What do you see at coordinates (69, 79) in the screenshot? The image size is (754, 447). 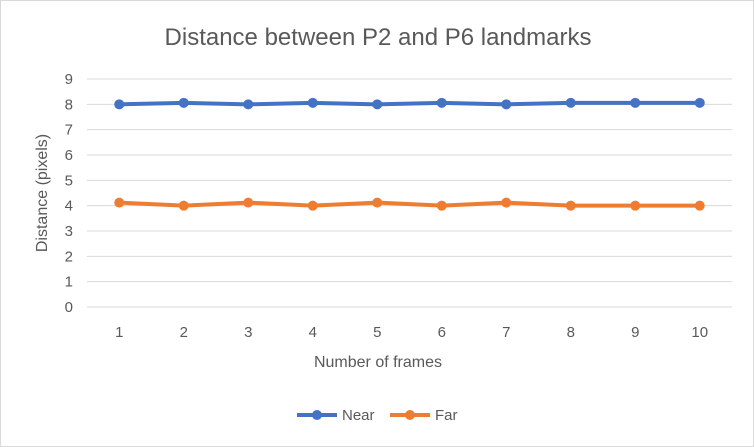 I see `y-tick-label: 9` at bounding box center [69, 79].